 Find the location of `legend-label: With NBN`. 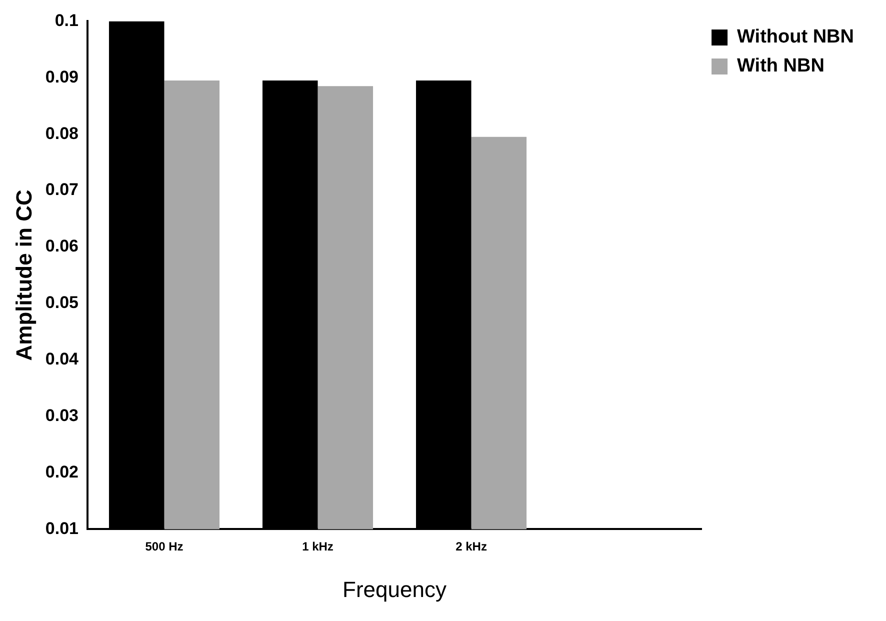

legend-label: With NBN is located at coordinates (780, 66).